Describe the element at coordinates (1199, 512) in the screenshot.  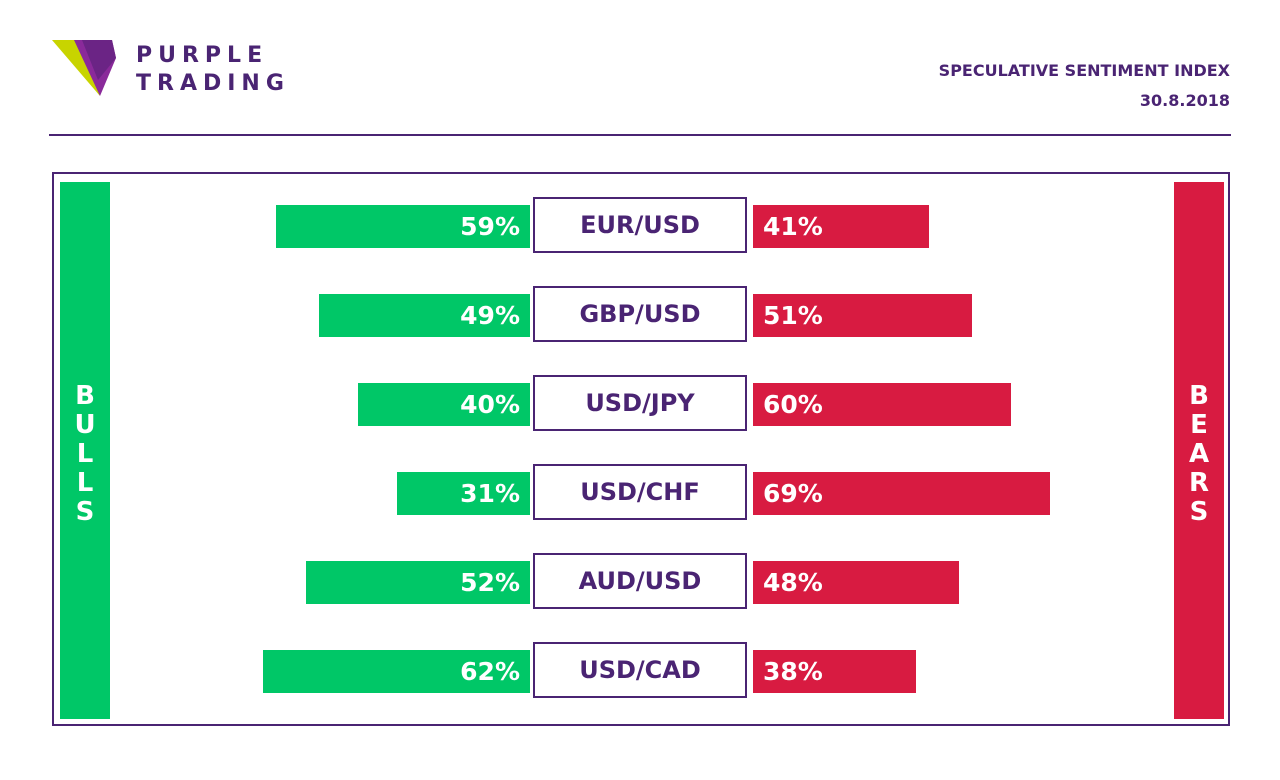
I see `bears-letter: S` at that location.